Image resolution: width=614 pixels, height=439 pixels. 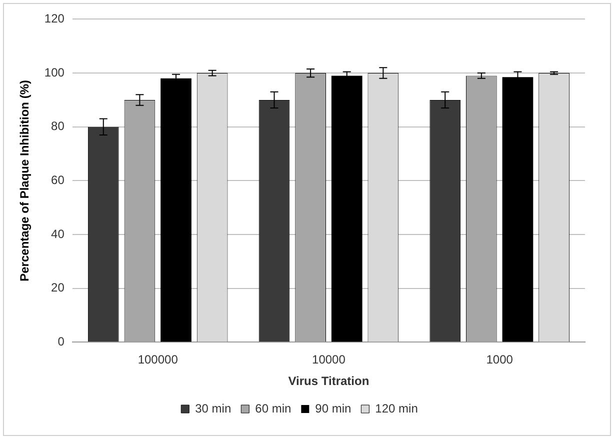 What do you see at coordinates (213, 408) in the screenshot?
I see `legend-label: 30 min` at bounding box center [213, 408].